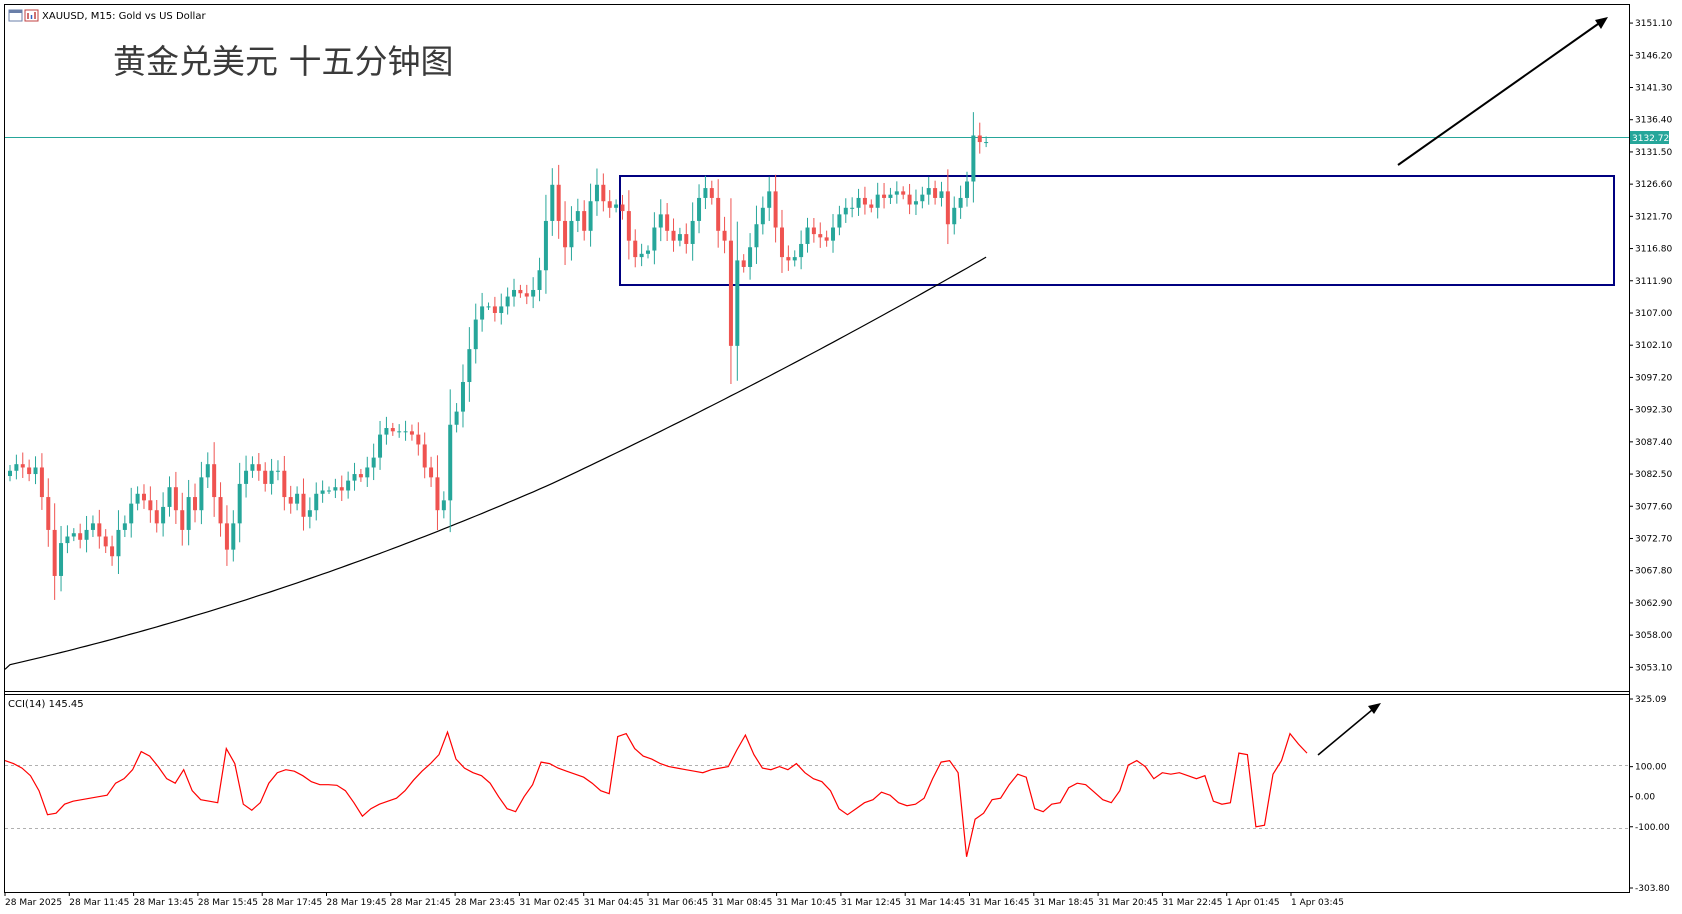 The height and width of the screenshot is (914, 1682). What do you see at coordinates (15, 15) in the screenshot?
I see `window-icon` at bounding box center [15, 15].